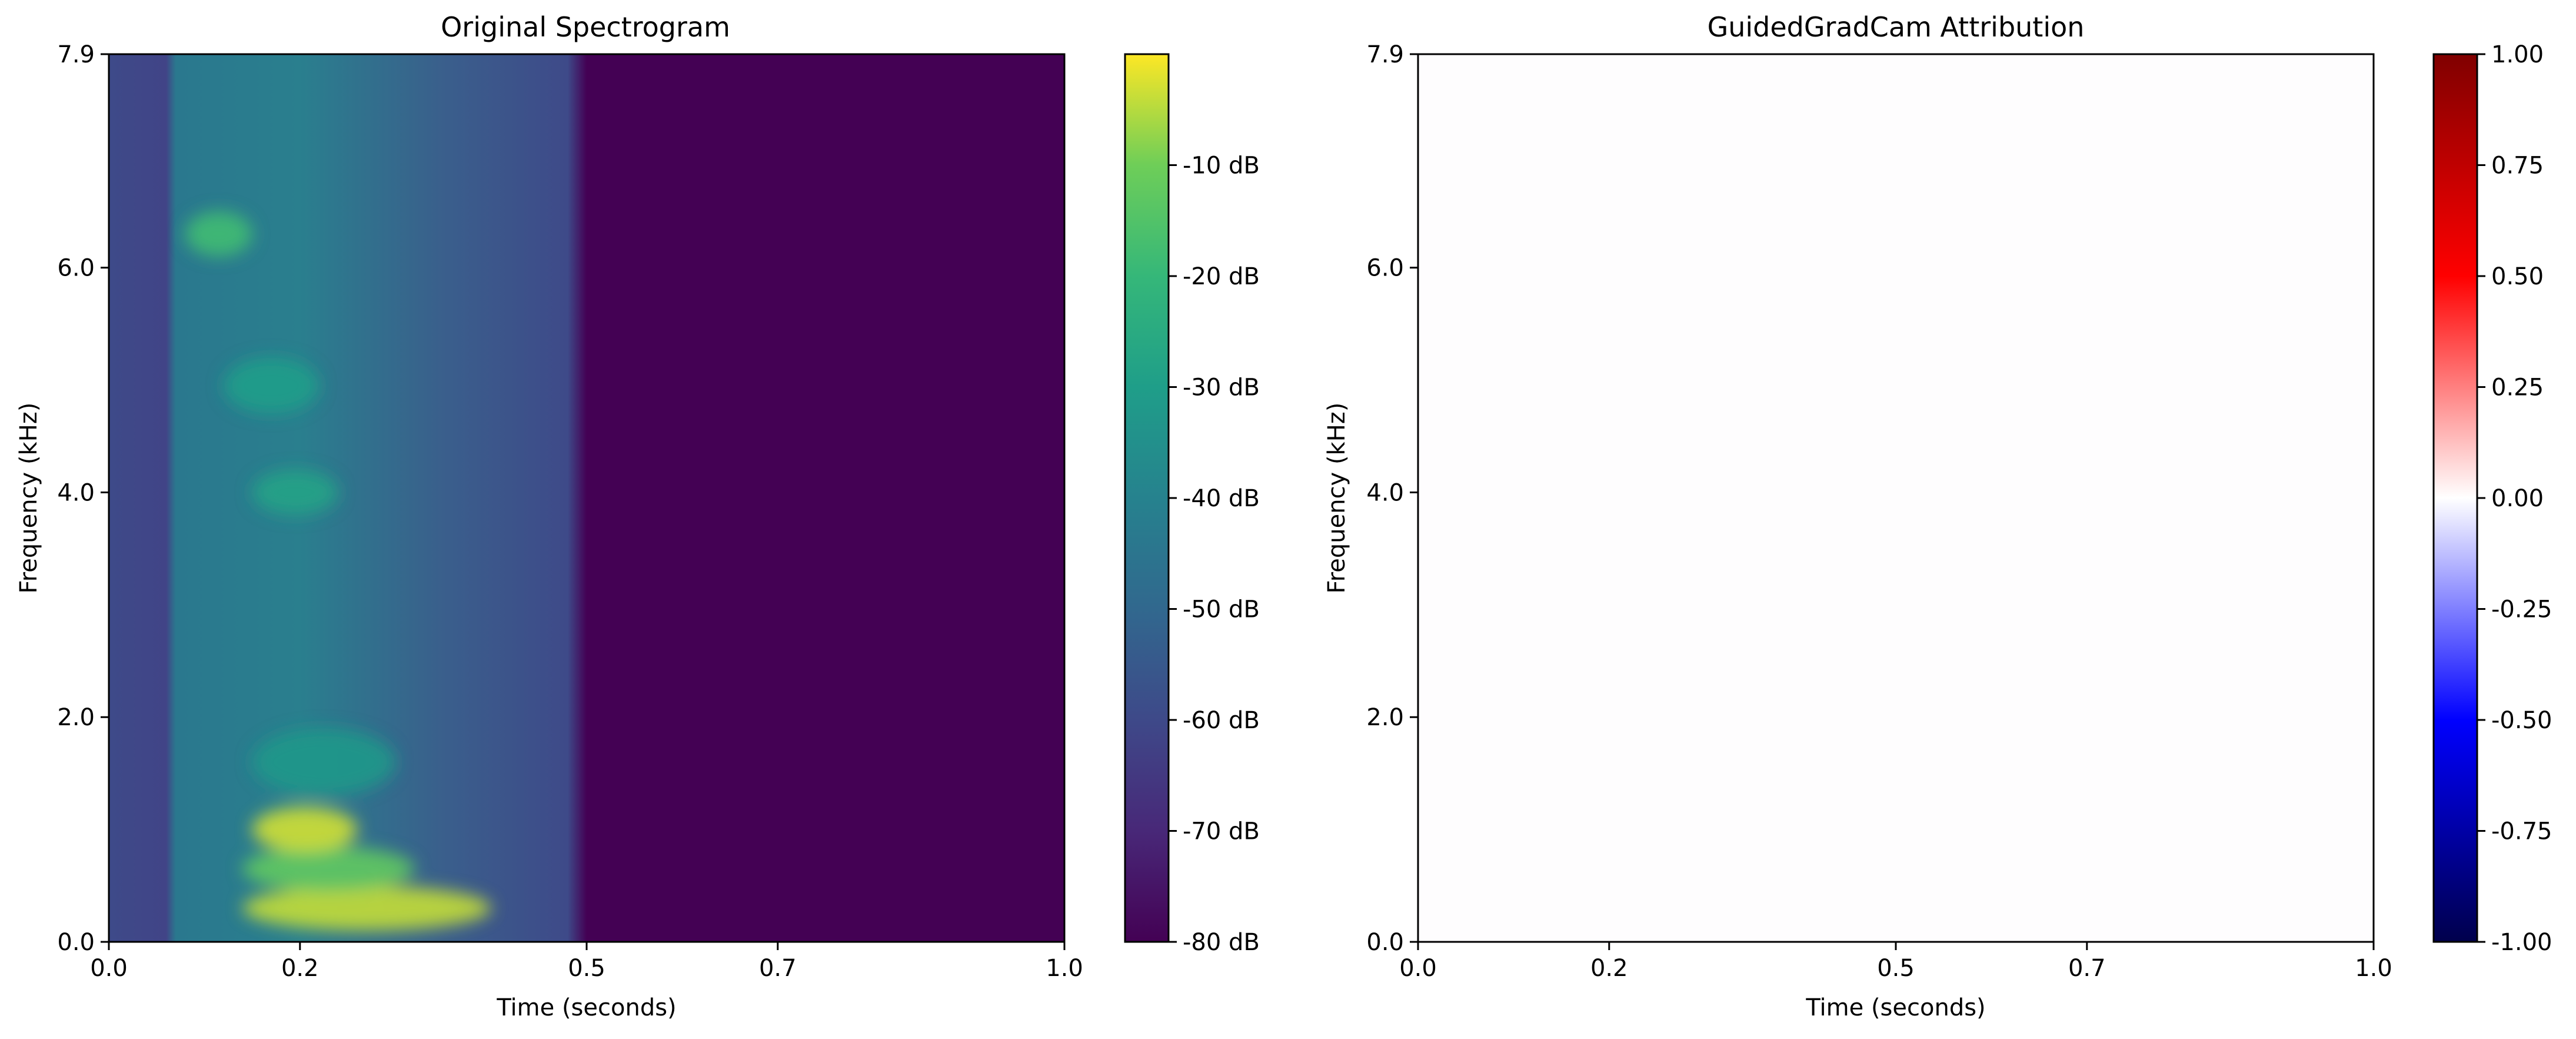 The image size is (2576, 1039). What do you see at coordinates (1221, 720) in the screenshot?
I see `colorbar-tick-label: -60 dB` at bounding box center [1221, 720].